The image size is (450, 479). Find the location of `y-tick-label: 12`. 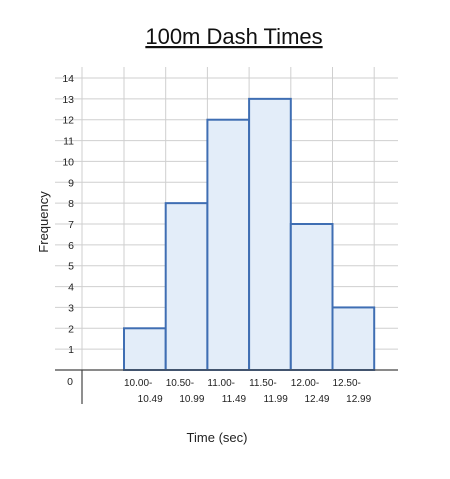

y-tick-label: 12 is located at coordinates (68, 121).